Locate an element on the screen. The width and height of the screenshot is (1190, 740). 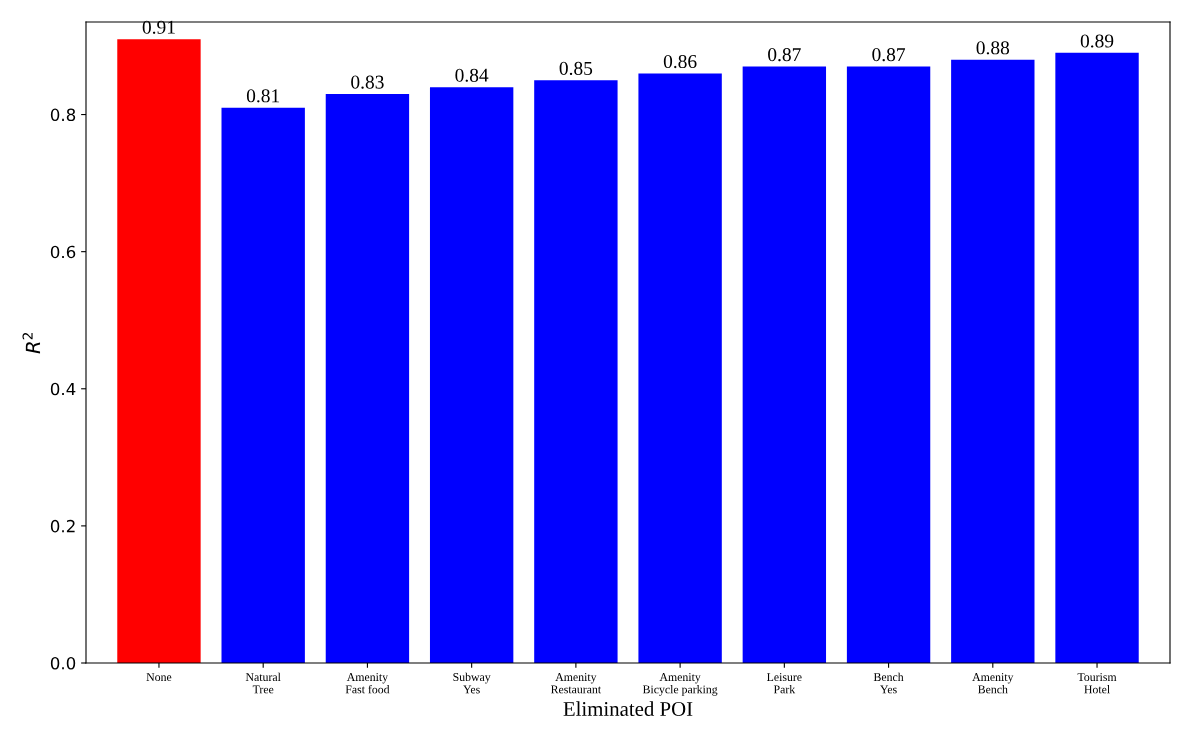
data-label: 0.85 is located at coordinates (576, 68).